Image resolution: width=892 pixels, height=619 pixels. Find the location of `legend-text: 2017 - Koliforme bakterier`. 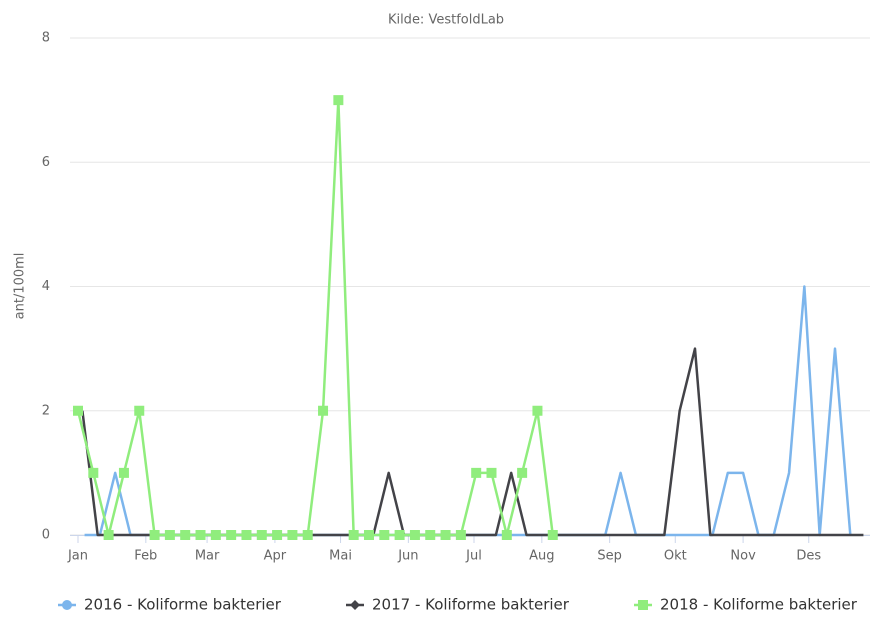

legend-text: 2017 - Koliforme bakterier is located at coordinates (471, 605).